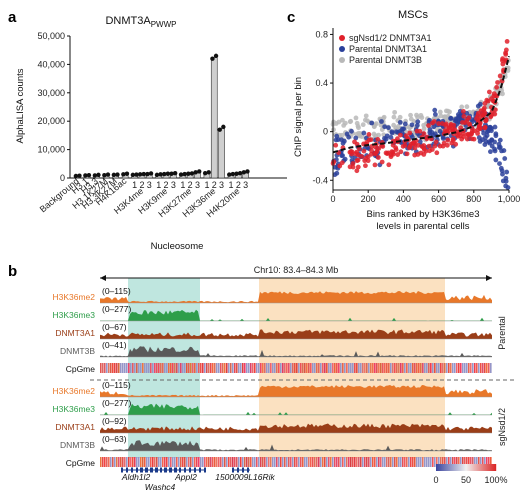 The width and height of the screenshot is (520, 503). What do you see at coordinates (185, 477) in the screenshot?
I see `gene-label: Appl2` at bounding box center [185, 477].